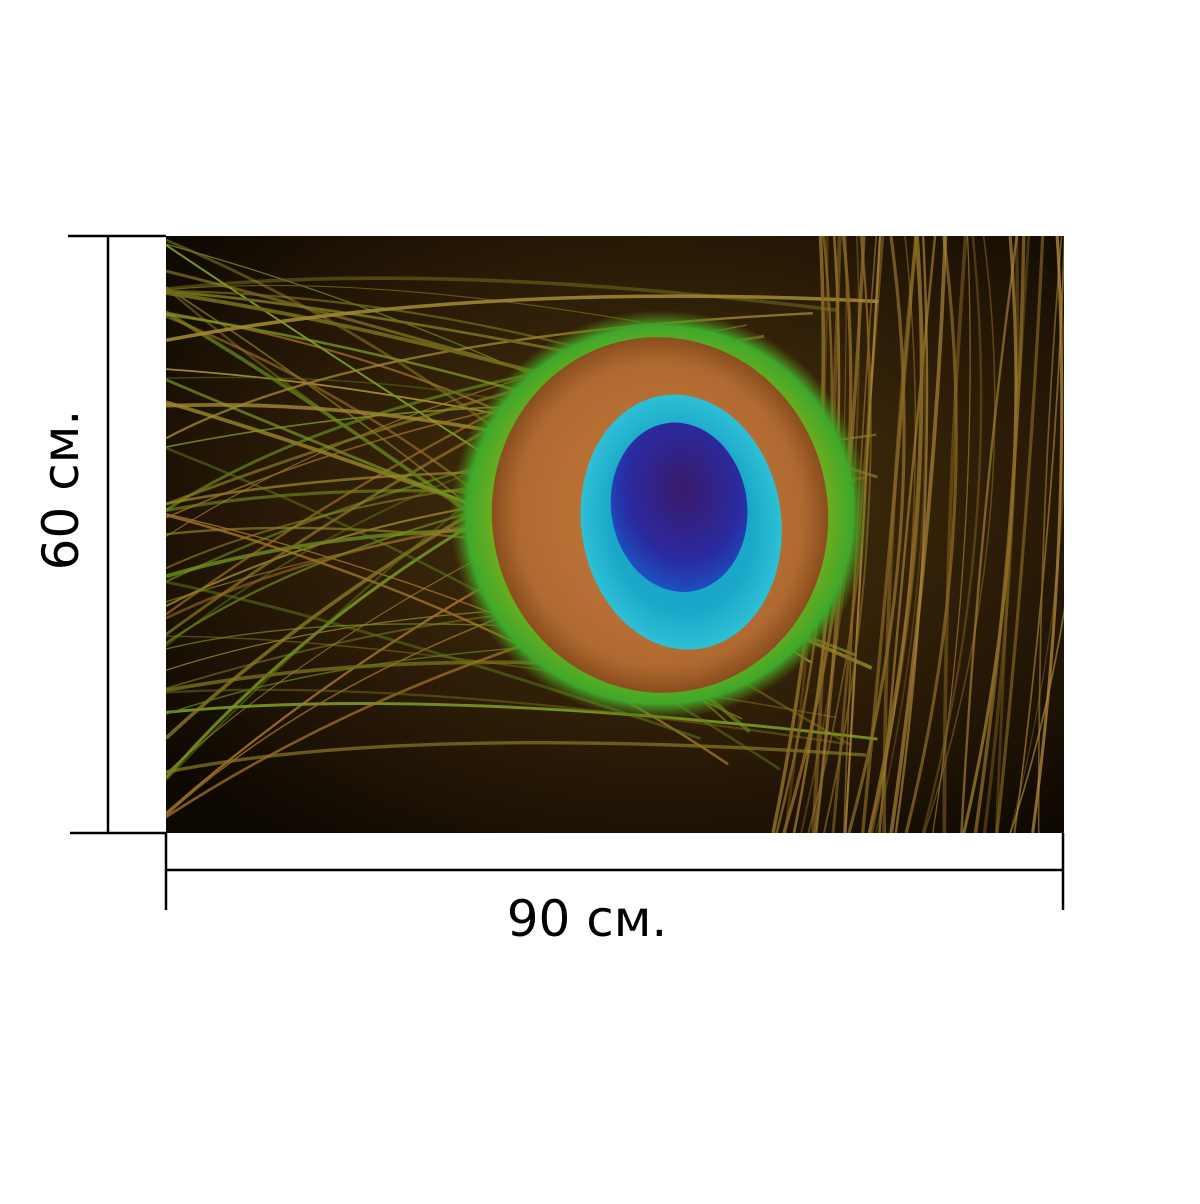 This screenshot has width=1200, height=1204. What do you see at coordinates (587, 919) in the screenshot?
I see `width-label: 90 см.` at bounding box center [587, 919].